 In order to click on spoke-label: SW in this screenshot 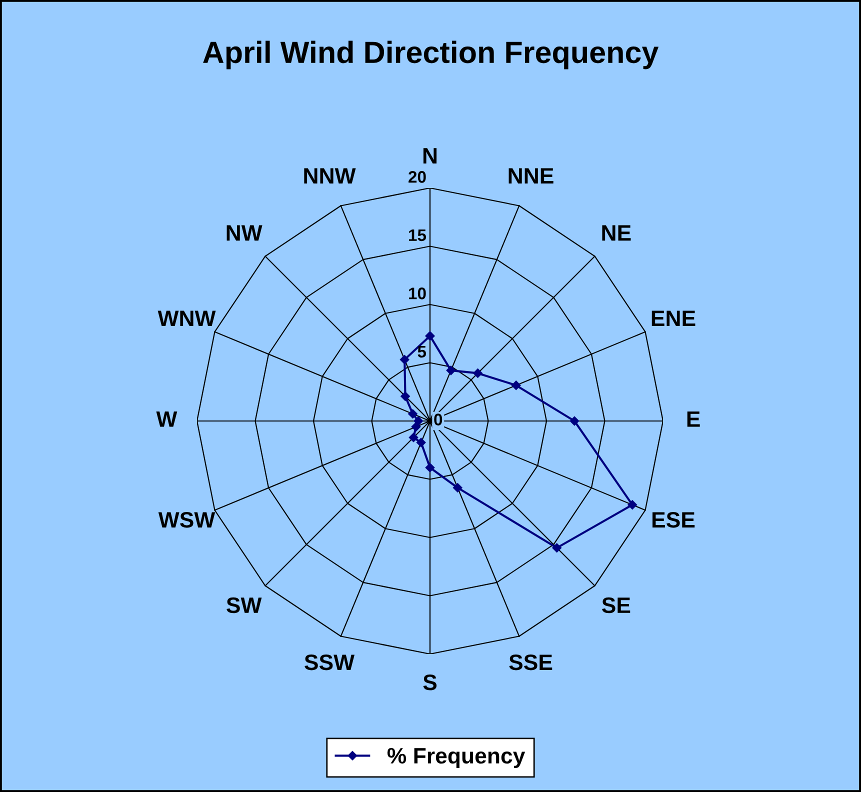, I will do `click(244, 605)`.